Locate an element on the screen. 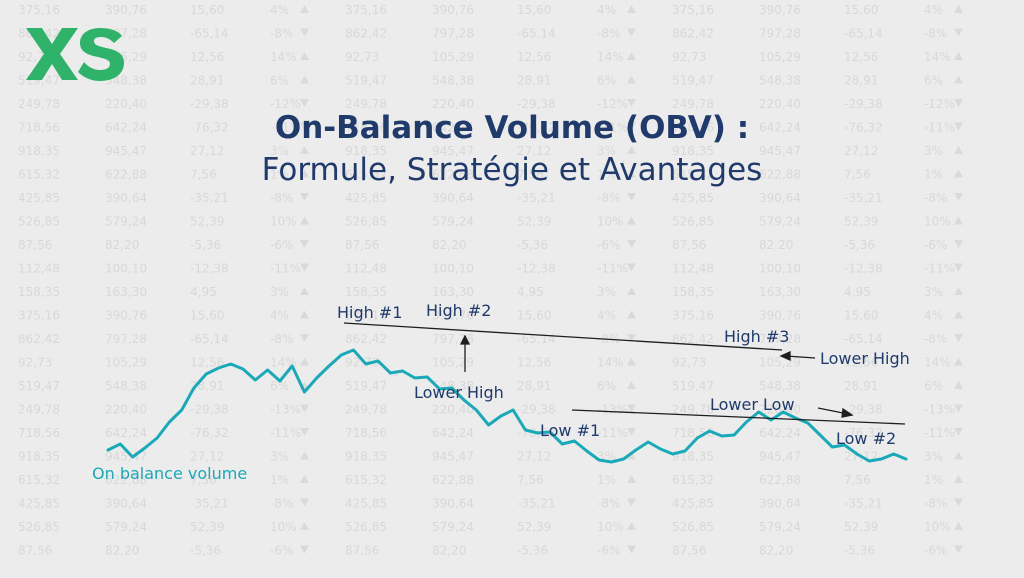 The height and width of the screenshot is (578, 1024). background-cell: 797,28 is located at coordinates (453, 34).